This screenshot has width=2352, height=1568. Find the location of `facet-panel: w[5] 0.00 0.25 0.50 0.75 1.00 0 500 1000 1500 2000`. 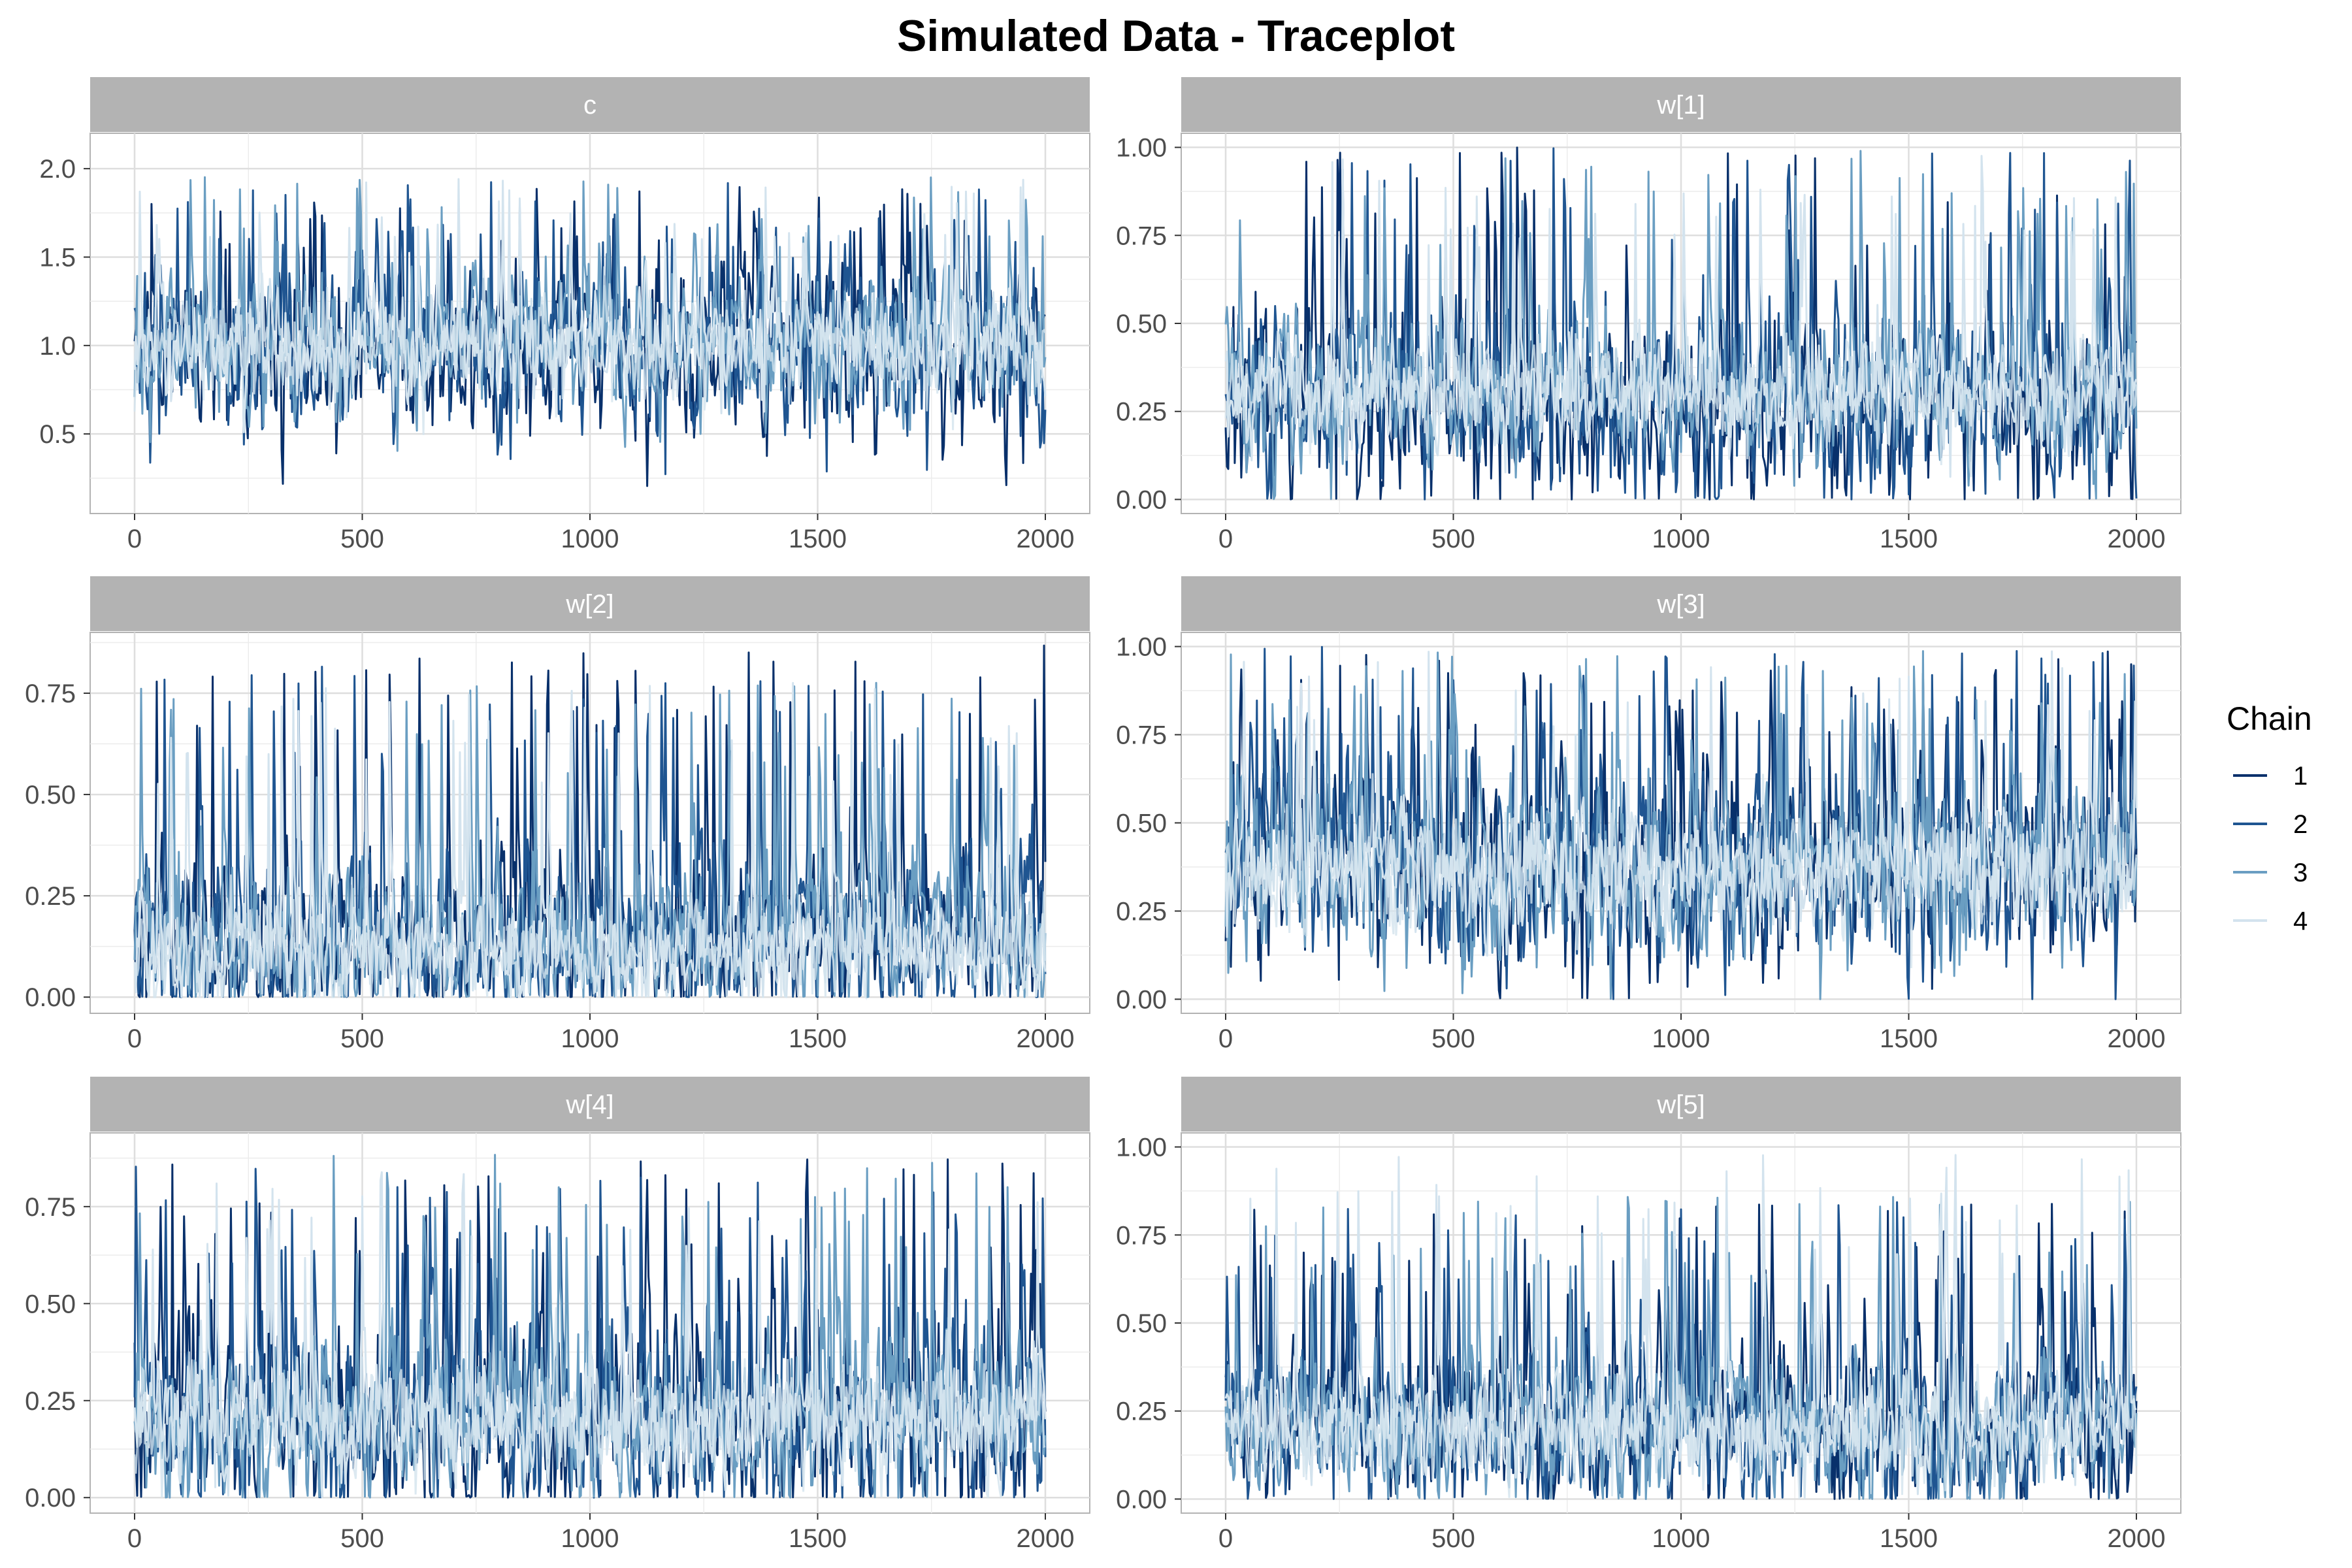

facet-panel: w[5] 0.00 0.25 0.50 0.75 1.00 0 500 1000 1500 2000 is located at coordinates (1648, 1315).